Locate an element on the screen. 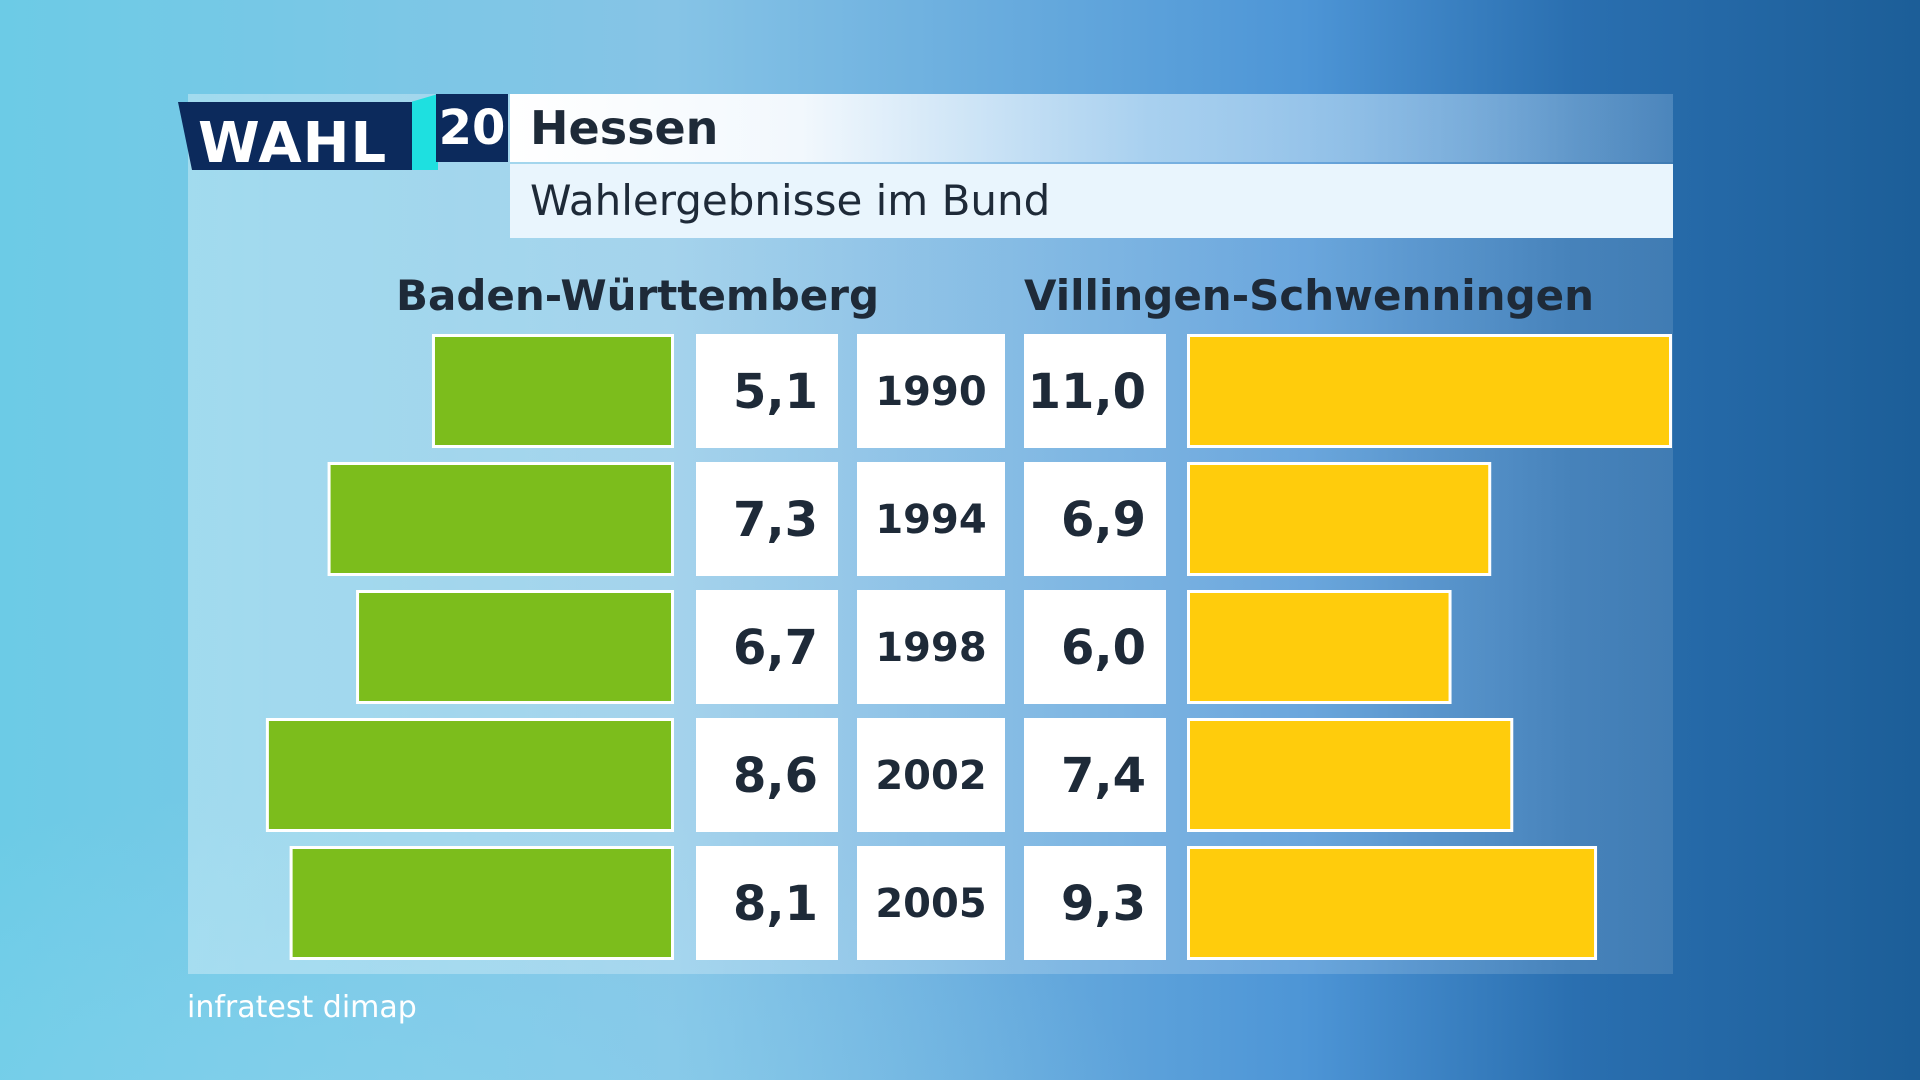 The image size is (1920, 1080). left-value-label-1994: 7,3 is located at coordinates (775, 520).